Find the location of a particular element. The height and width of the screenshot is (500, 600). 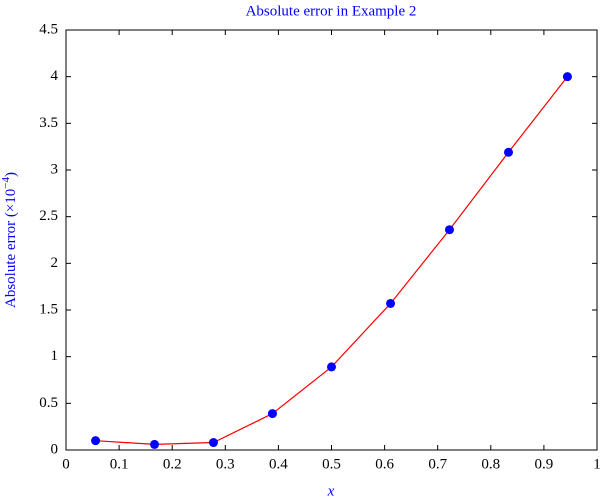

y-label-exponent: −4 is located at coordinates (6, 183).